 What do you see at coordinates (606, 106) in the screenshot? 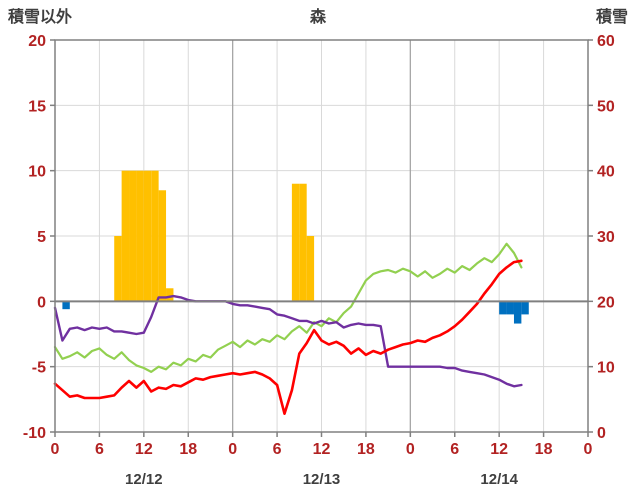
I see `right-tick-label: 50` at bounding box center [606, 106].